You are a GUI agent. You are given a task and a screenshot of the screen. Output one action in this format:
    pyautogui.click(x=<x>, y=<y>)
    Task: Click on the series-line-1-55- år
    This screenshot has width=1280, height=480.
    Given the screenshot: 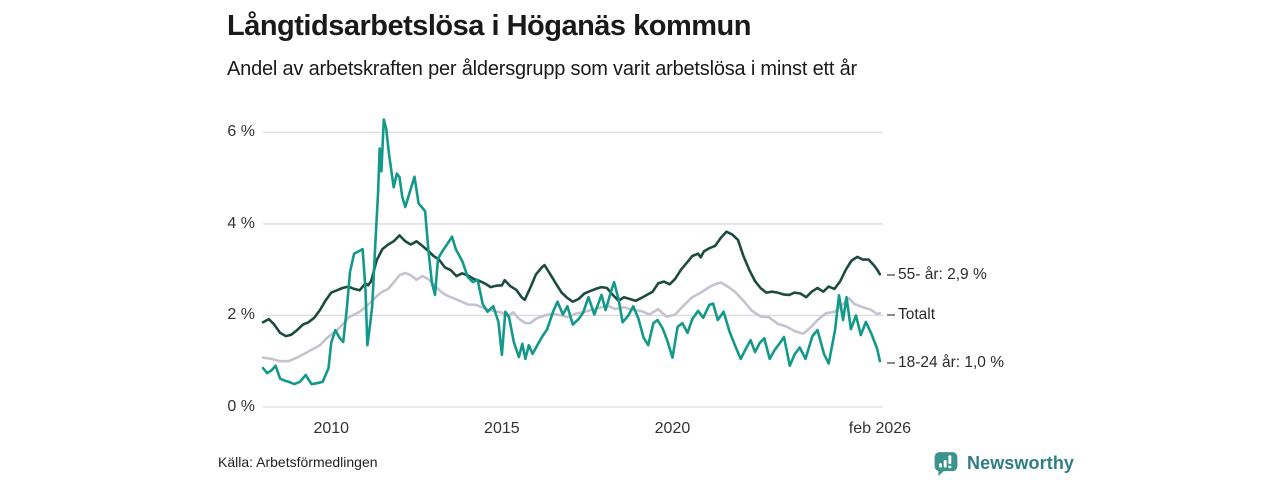 What is the action you would take?
    pyautogui.click(x=571, y=284)
    